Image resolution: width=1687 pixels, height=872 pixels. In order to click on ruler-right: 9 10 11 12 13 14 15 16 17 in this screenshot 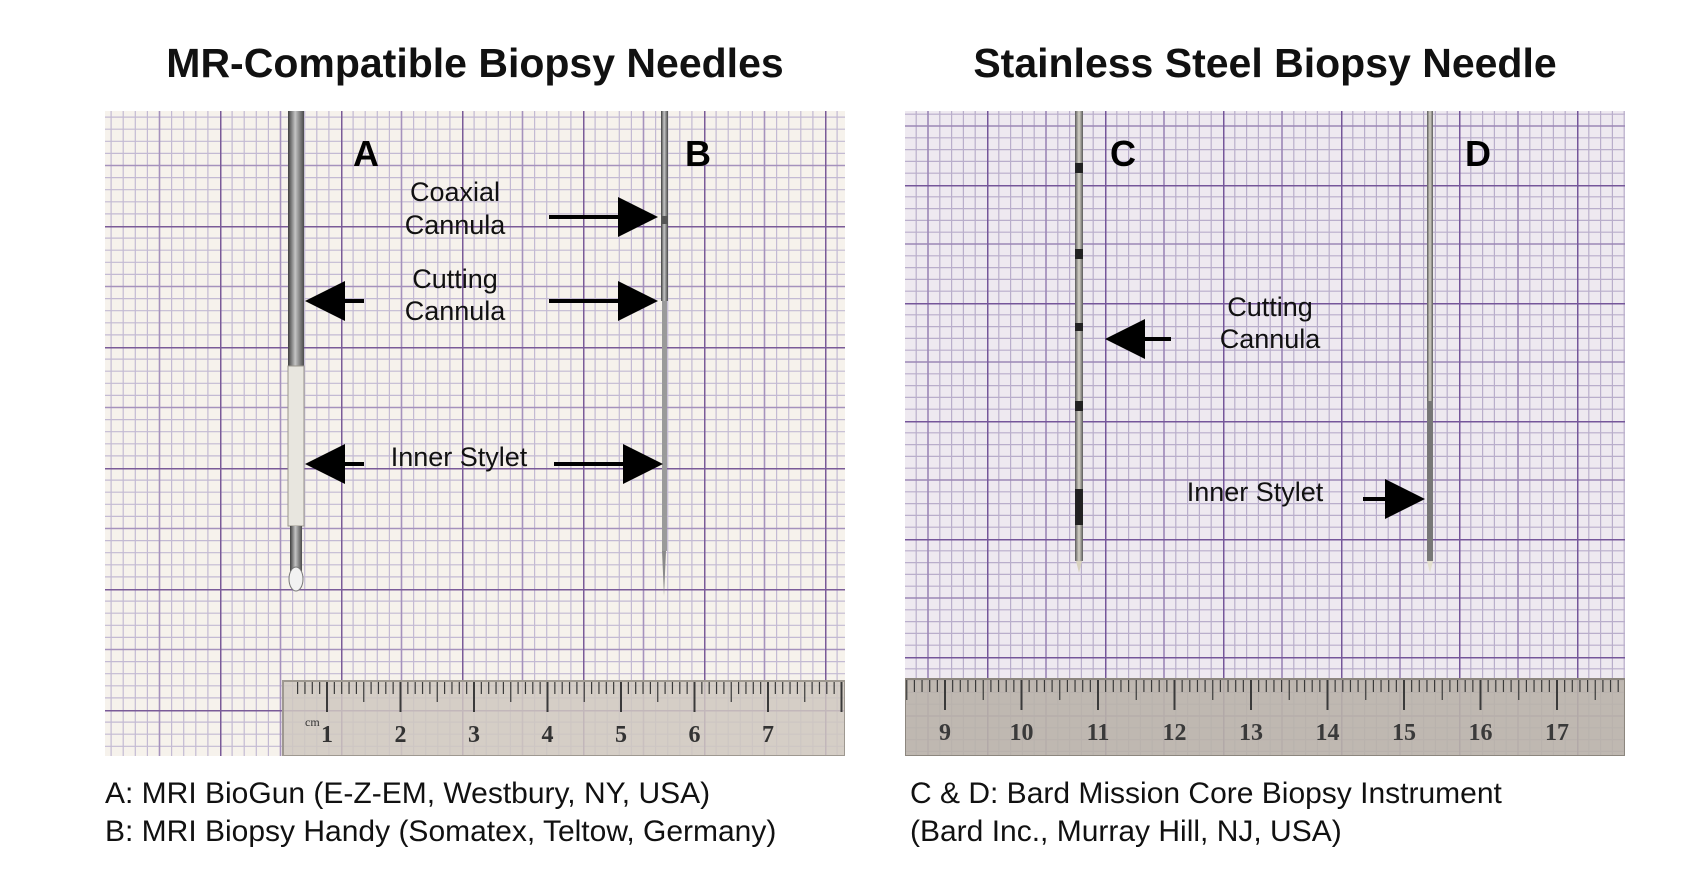, I will do `click(1265, 717)`.